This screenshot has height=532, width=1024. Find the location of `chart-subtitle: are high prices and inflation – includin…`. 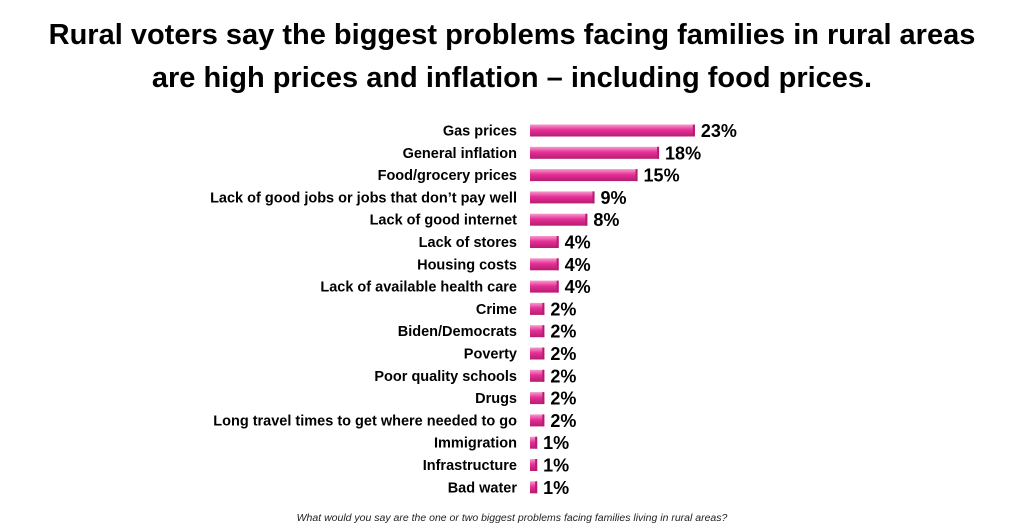

chart-subtitle: are high prices and inflation – includin… is located at coordinates (512, 78).